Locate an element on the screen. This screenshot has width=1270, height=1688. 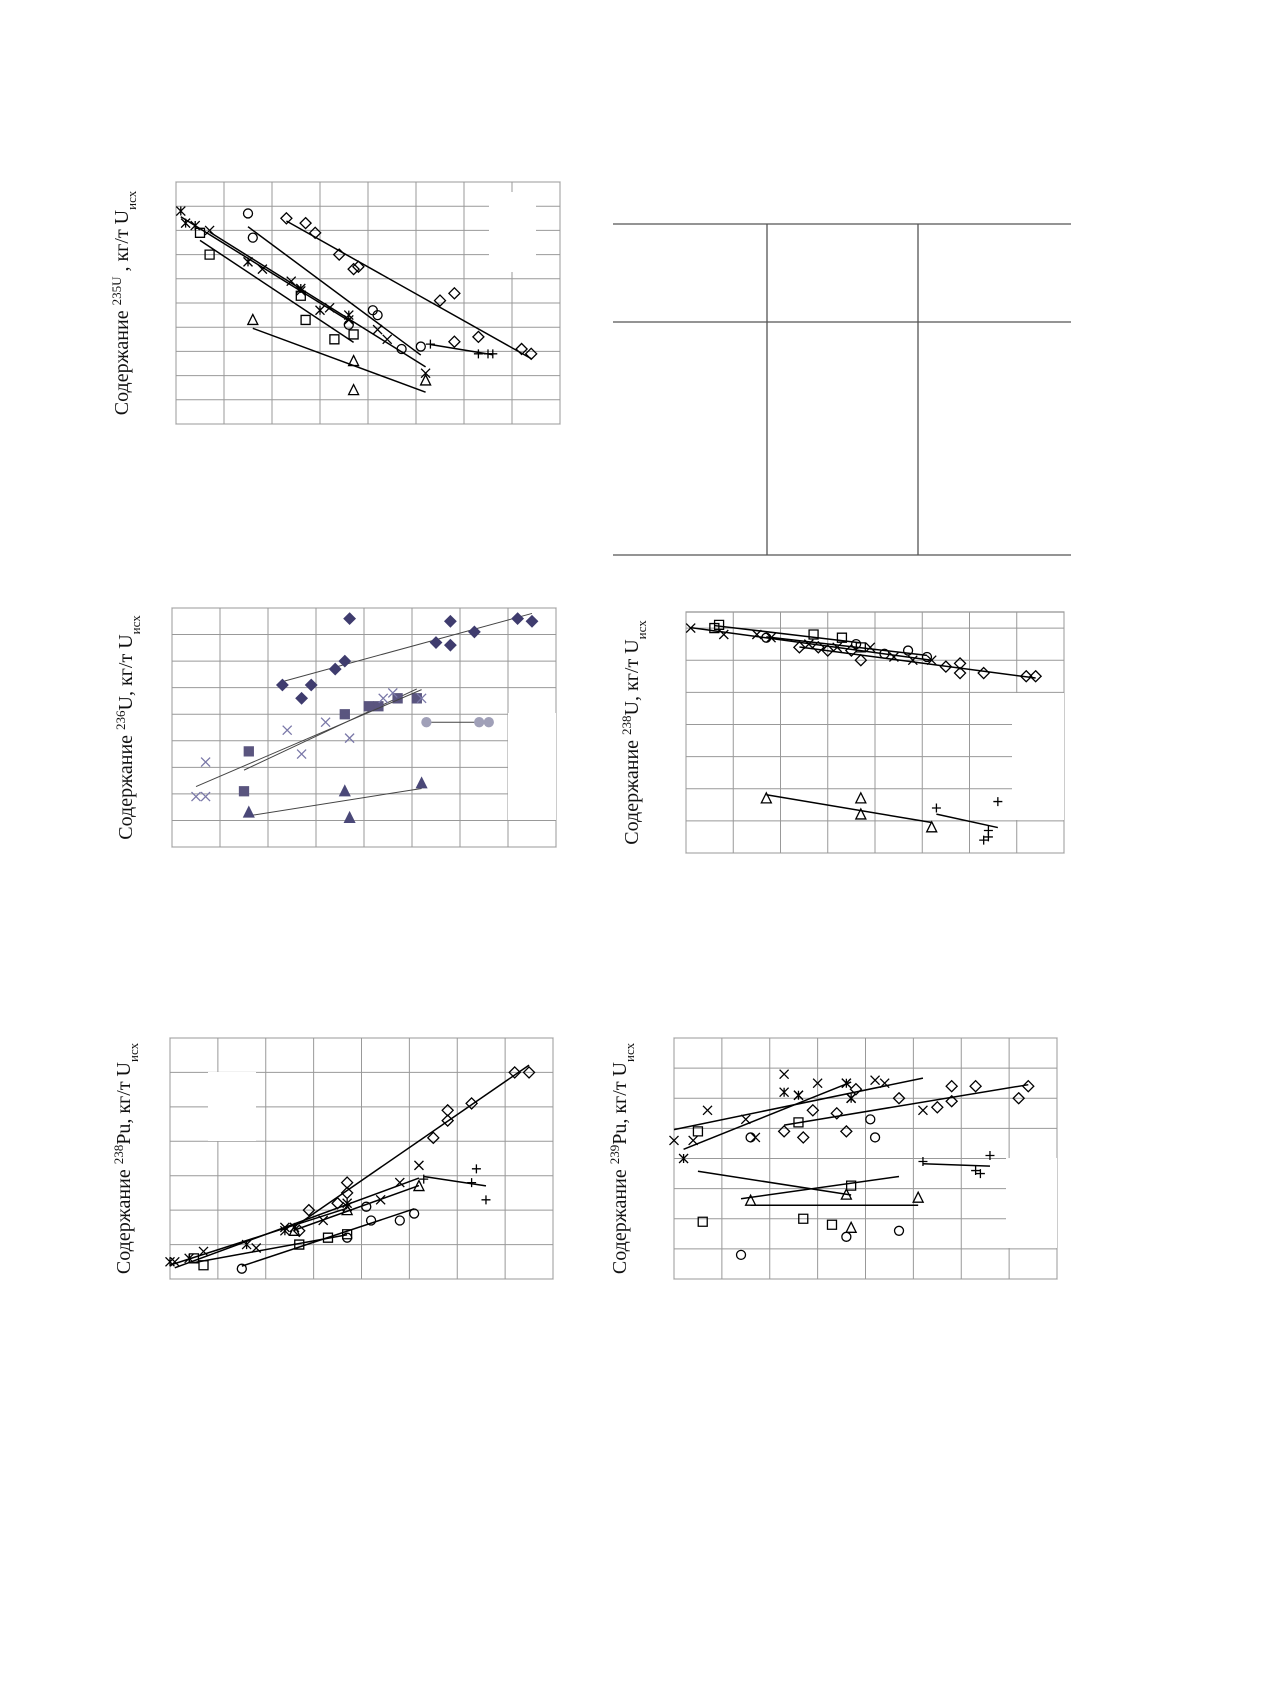
y-axis-label-part: исх is located at coordinates (629, 1052).